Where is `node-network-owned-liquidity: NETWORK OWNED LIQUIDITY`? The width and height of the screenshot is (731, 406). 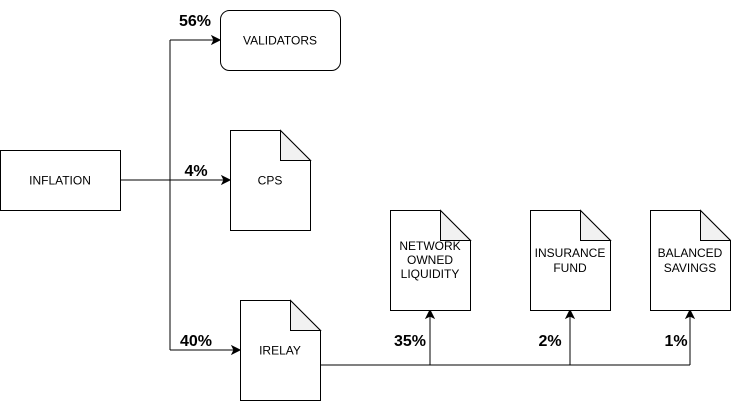
node-network-owned-liquidity: NETWORK OWNED LIQUIDITY is located at coordinates (431, 260).